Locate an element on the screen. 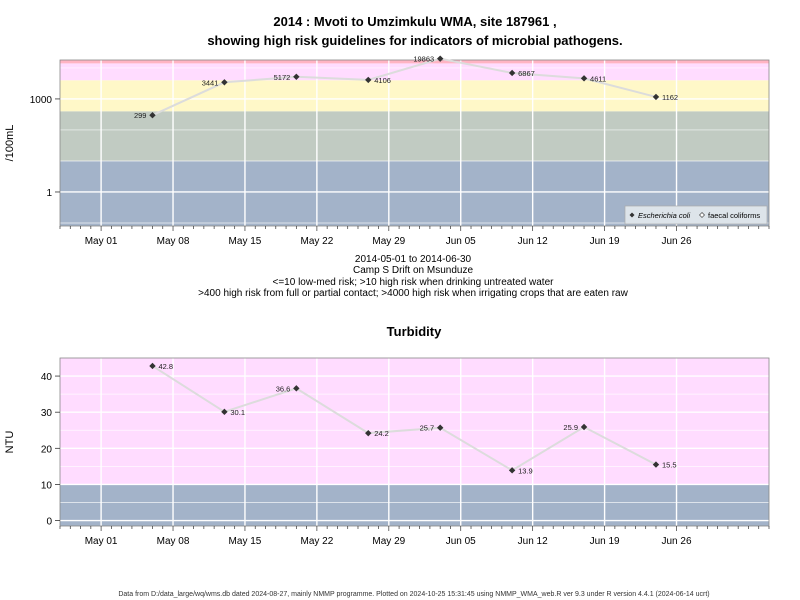  data-label: 4611 is located at coordinates (598, 78).